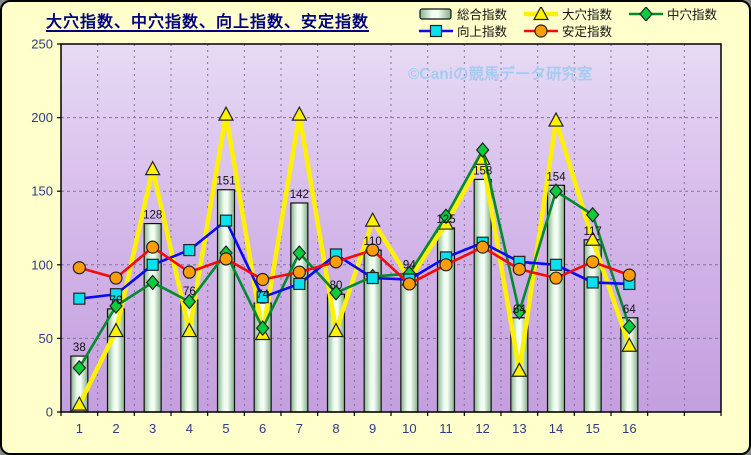 This screenshot has height=455, width=751. What do you see at coordinates (299, 195) in the screenshot?
I see `bar-value-label: 142` at bounding box center [299, 195].